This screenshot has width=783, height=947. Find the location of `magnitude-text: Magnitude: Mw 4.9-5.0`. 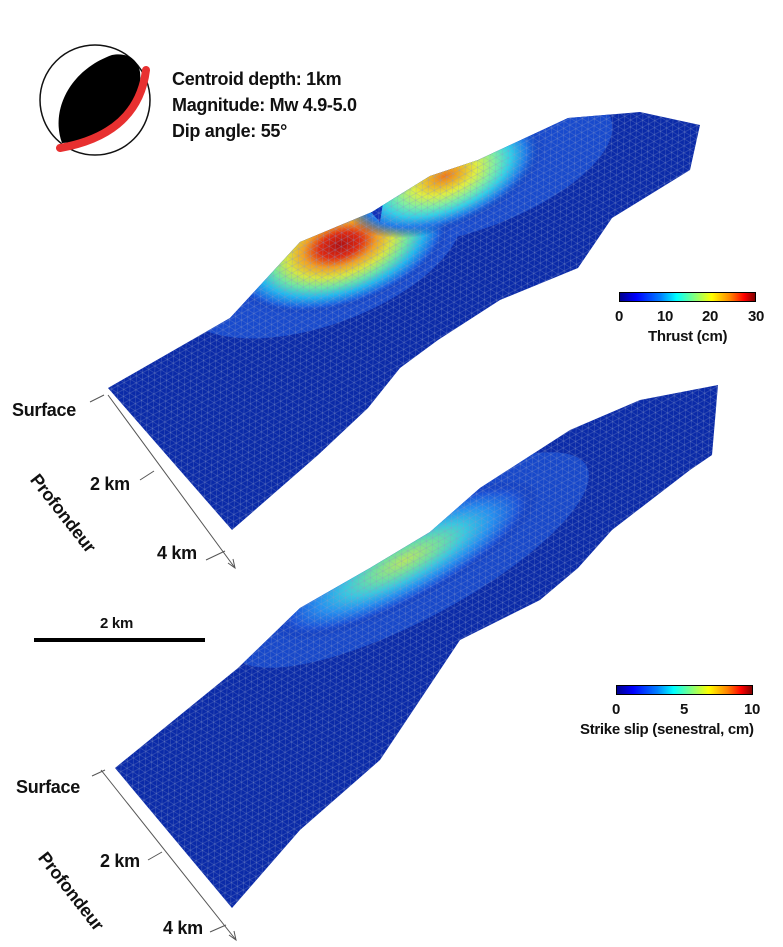

magnitude-text: Magnitude: Mw 4.9-5.0 is located at coordinates (264, 105).